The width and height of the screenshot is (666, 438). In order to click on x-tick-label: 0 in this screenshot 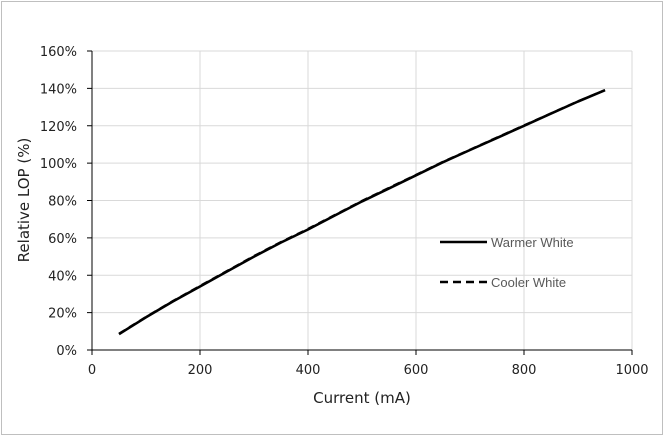, I will do `click(92, 370)`.